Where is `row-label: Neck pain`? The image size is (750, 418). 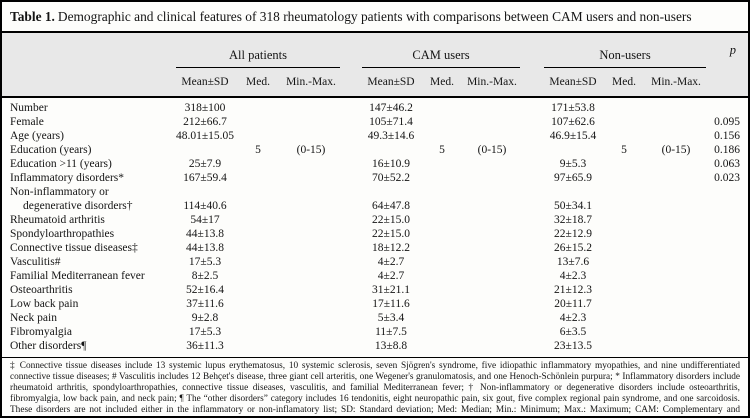 row-label: Neck pain is located at coordinates (33, 318).